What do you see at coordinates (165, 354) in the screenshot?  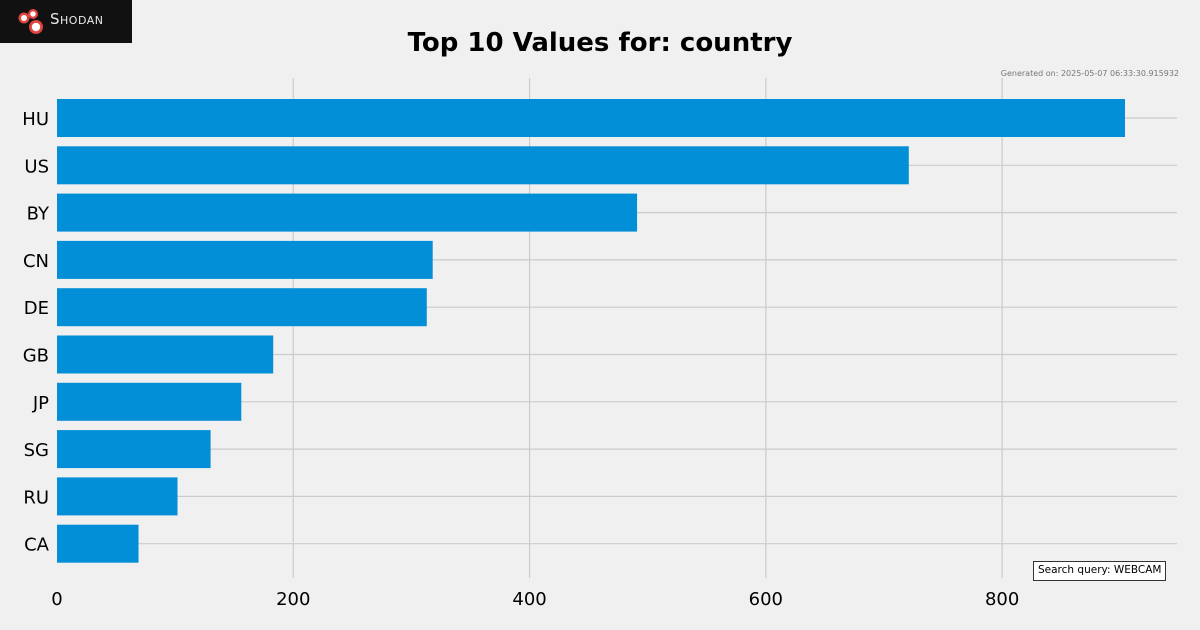 I see `bar-gb` at bounding box center [165, 354].